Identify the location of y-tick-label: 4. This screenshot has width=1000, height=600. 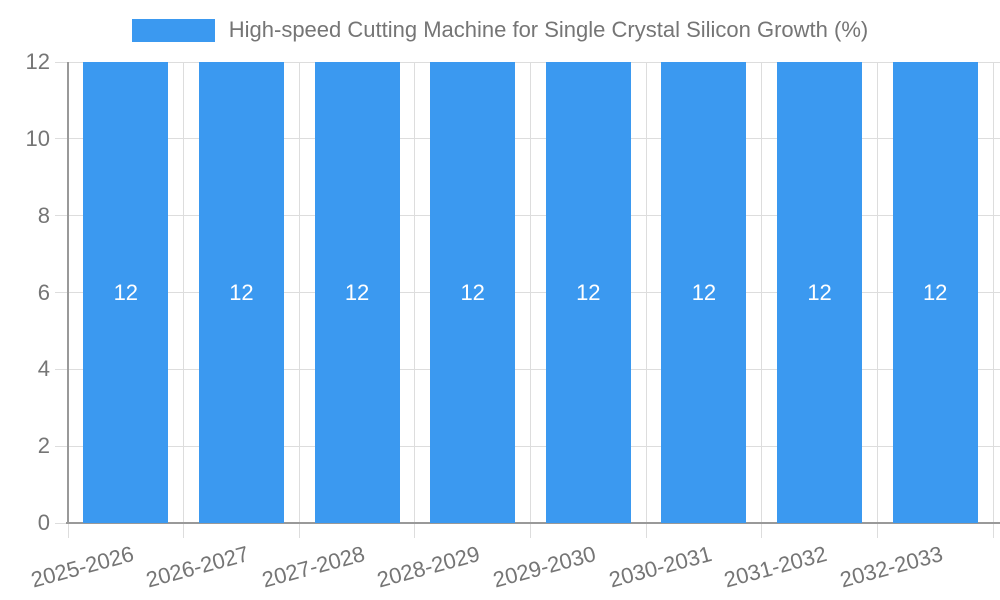
(43, 369).